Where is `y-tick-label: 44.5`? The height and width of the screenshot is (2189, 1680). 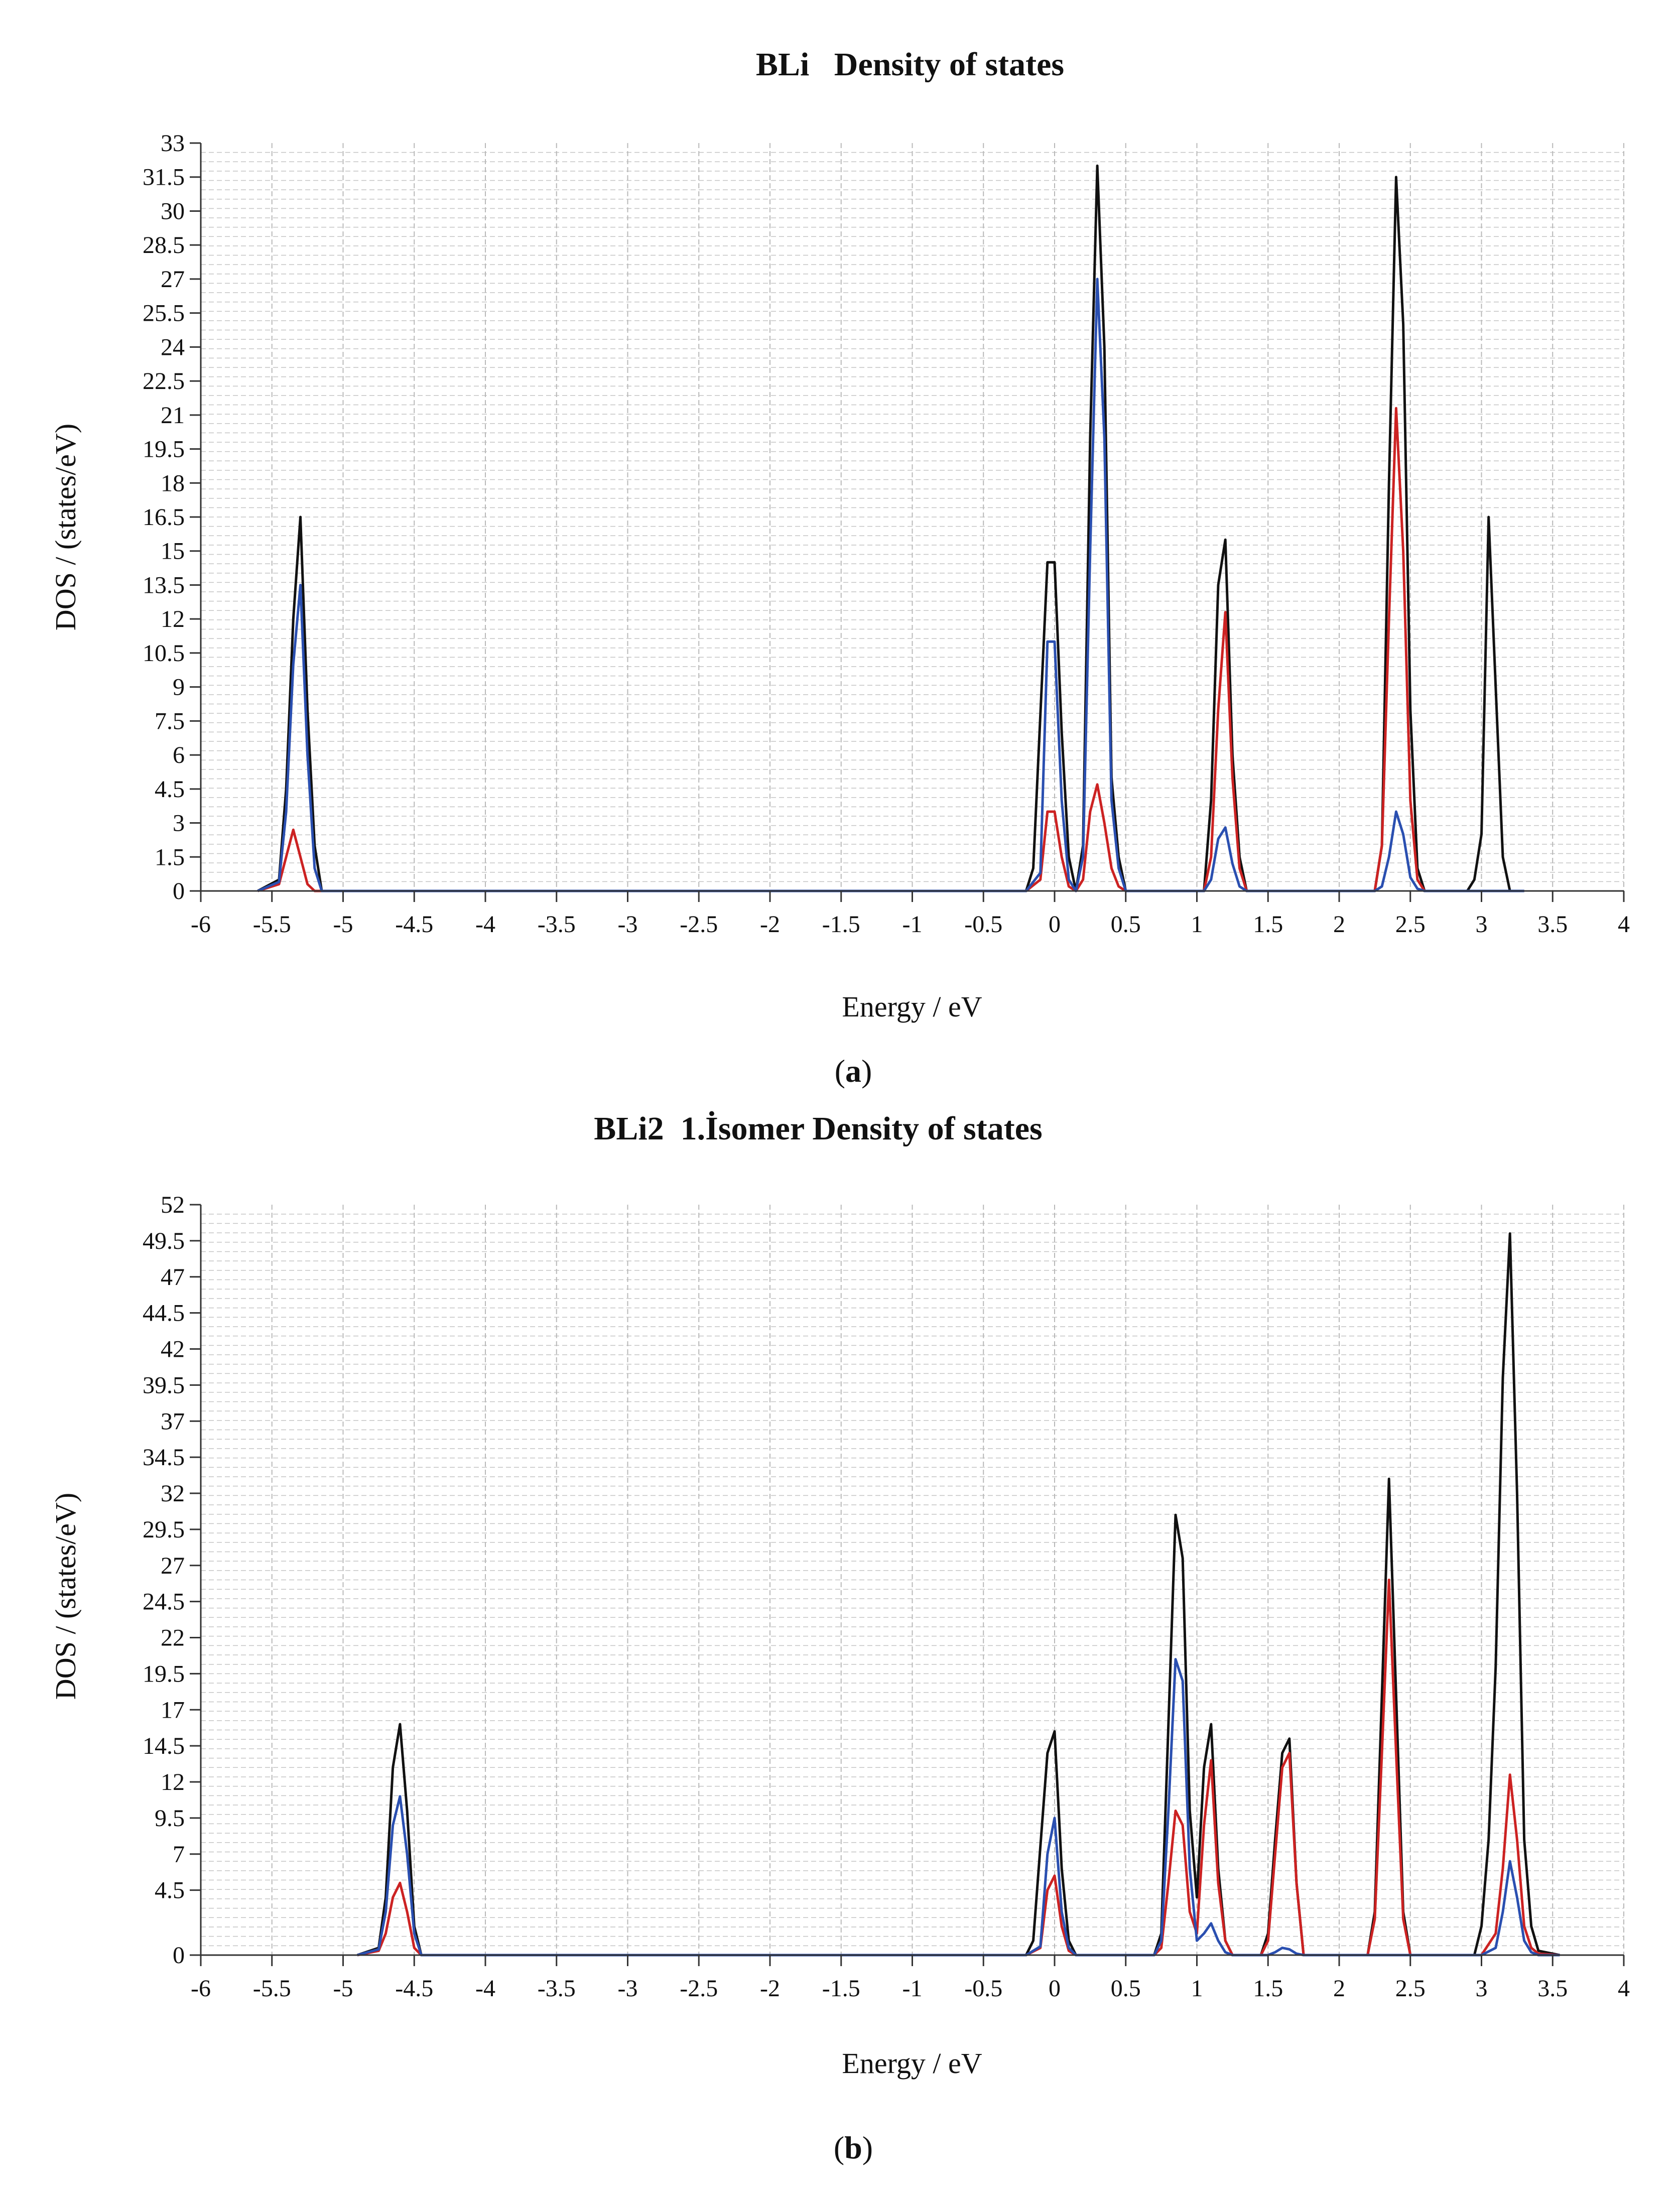 y-tick-label: 44.5 is located at coordinates (164, 1313).